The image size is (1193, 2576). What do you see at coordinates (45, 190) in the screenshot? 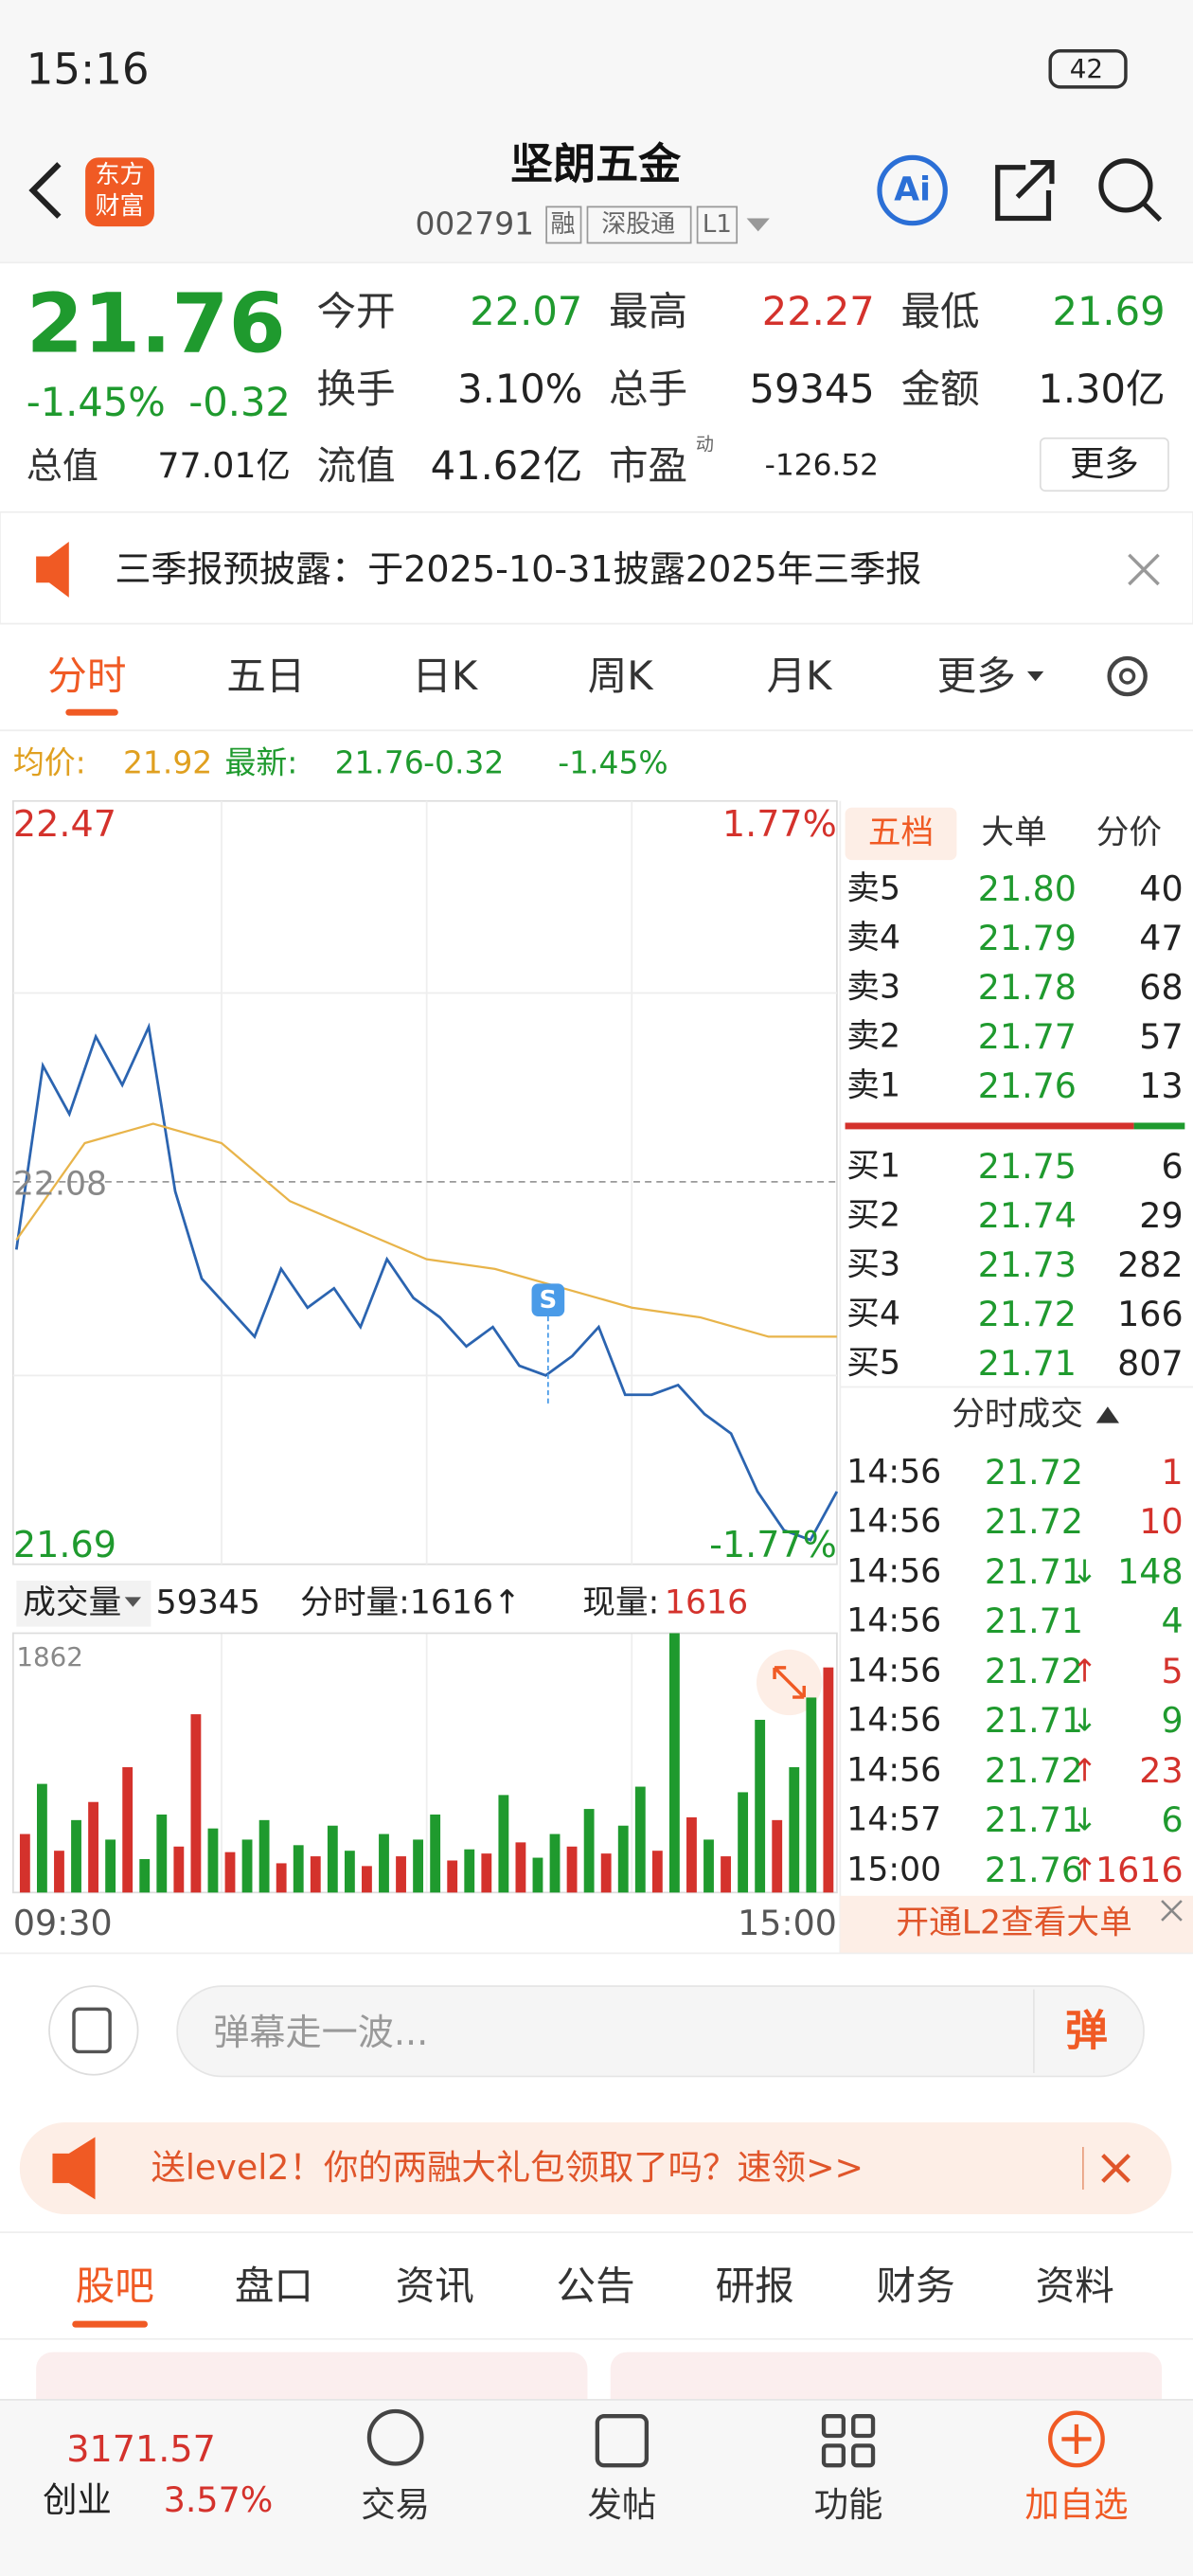
I see `back-icon` at bounding box center [45, 190].